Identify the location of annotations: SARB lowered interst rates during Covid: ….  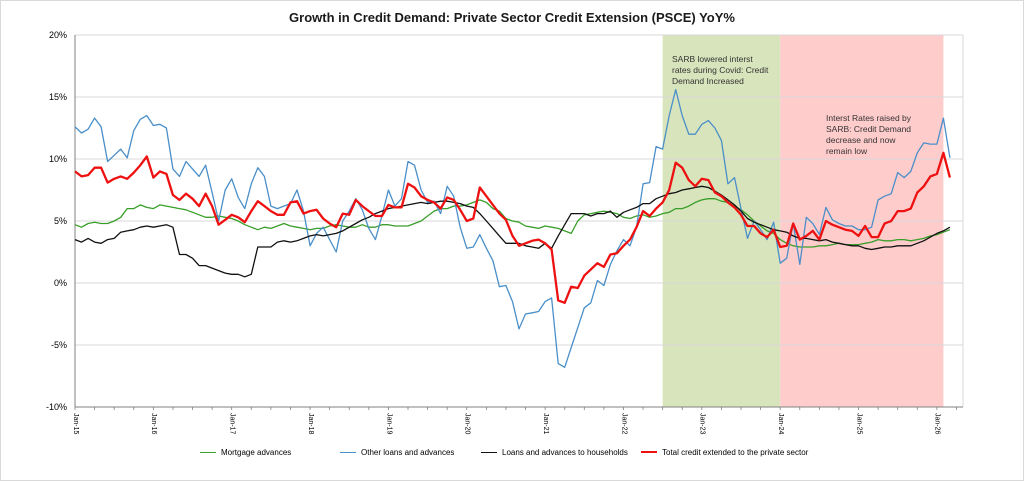
(792, 105).